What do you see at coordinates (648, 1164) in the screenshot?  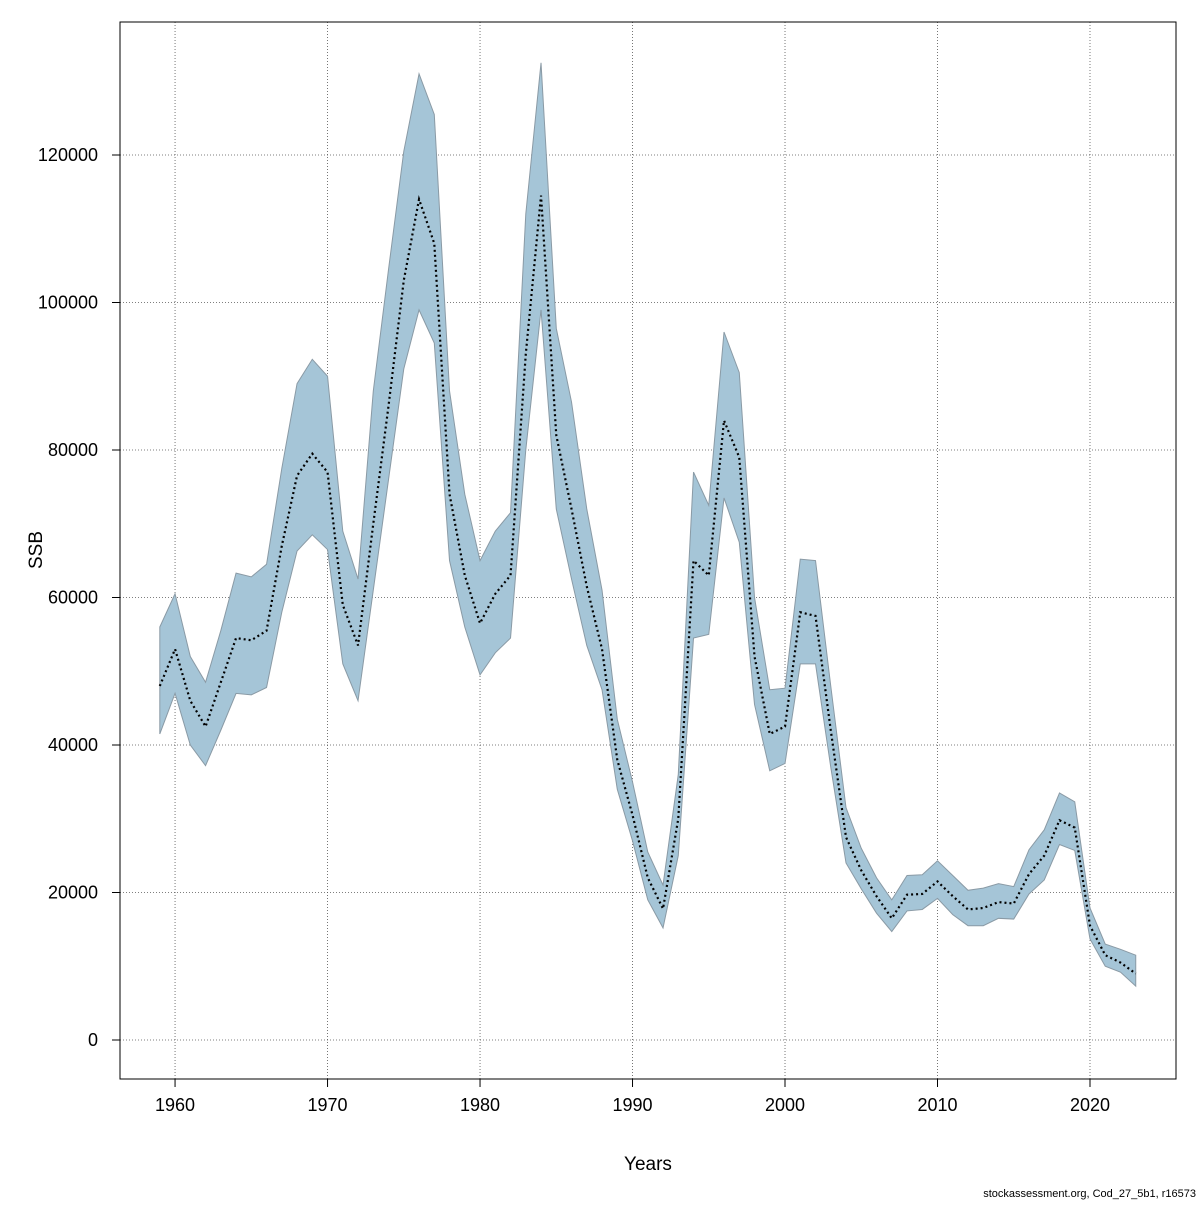 I see `x-axis-label: Years` at bounding box center [648, 1164].